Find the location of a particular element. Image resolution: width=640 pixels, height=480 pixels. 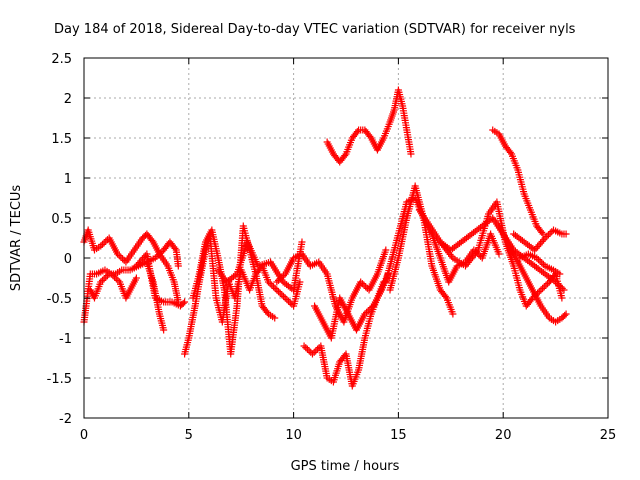

series-track-r is located at coordinates (532, 274).